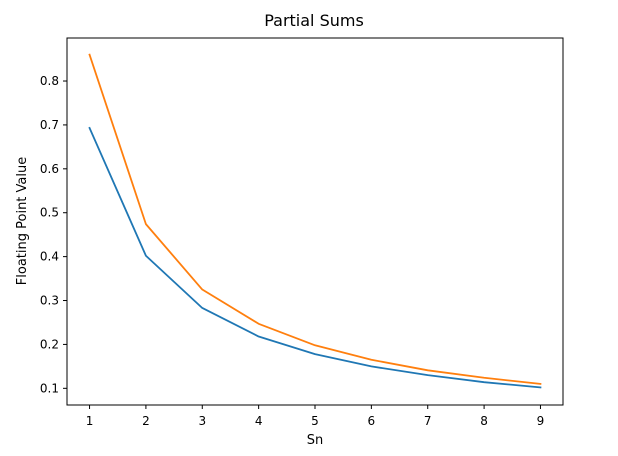 Image resolution: width=618 pixels, height=456 pixels. I want to click on x-axis-label: Sn, so click(315, 440).